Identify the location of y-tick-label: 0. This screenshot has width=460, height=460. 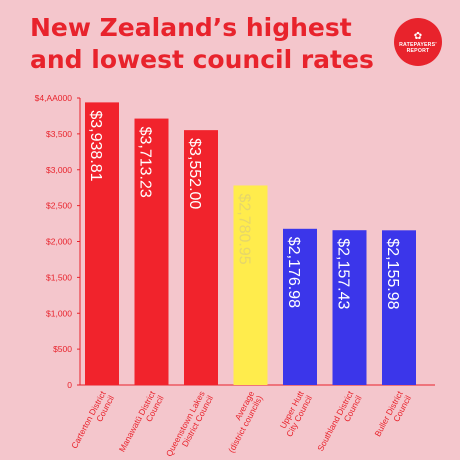
(69, 385).